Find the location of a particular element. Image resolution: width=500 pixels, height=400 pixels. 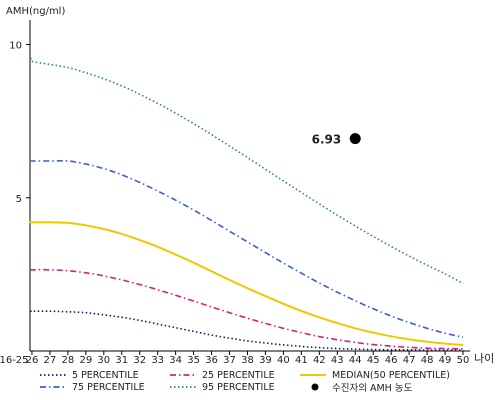

x-tick-label: 48 is located at coordinates (427, 360).